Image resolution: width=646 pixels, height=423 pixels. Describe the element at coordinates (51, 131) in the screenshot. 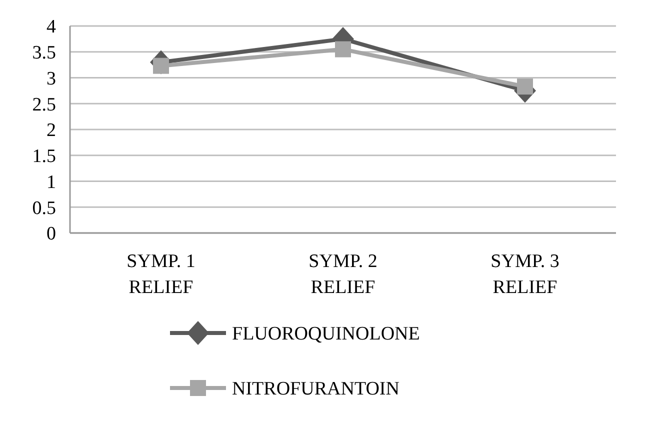

I see `y-tick-label: 2` at that location.